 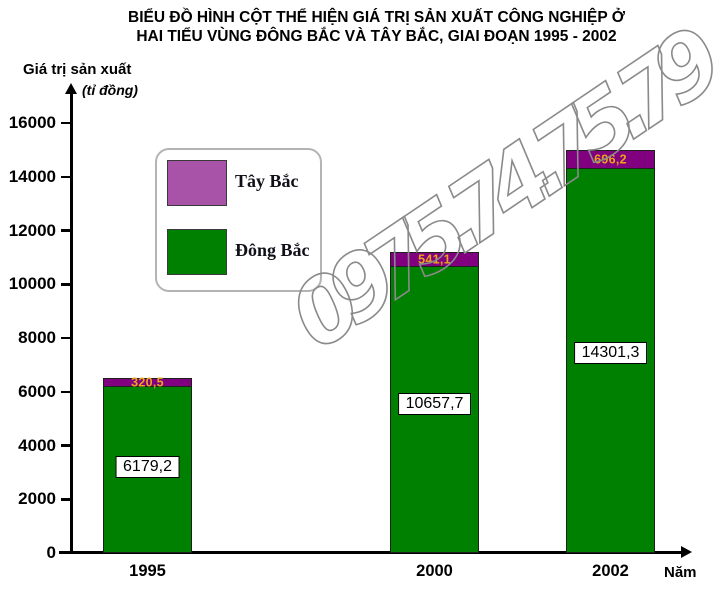 What do you see at coordinates (71, 88) in the screenshot?
I see `y-axis-arrow-icon` at bounding box center [71, 88].